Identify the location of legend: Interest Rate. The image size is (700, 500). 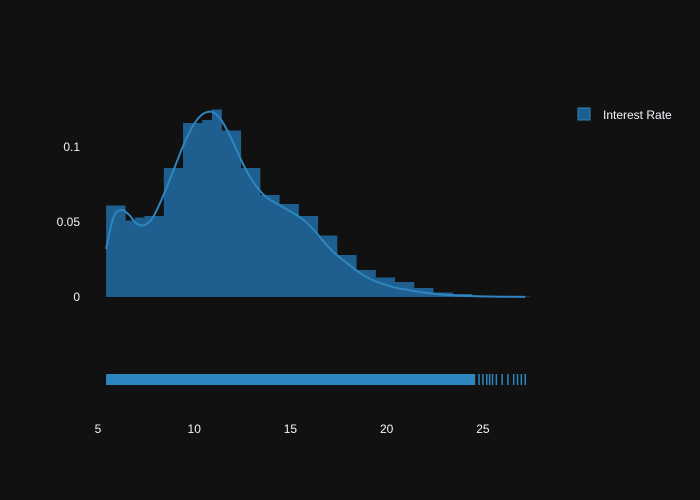
(624, 114).